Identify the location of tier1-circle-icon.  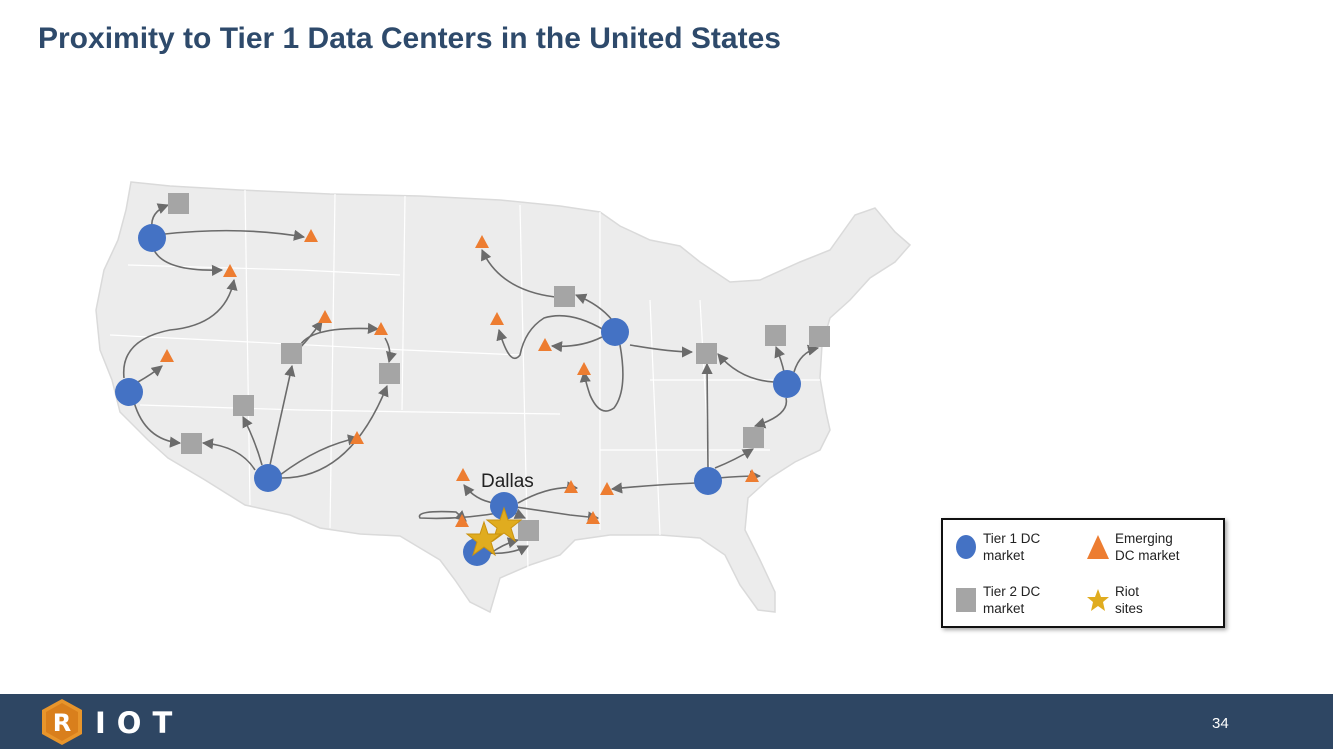
(966, 547).